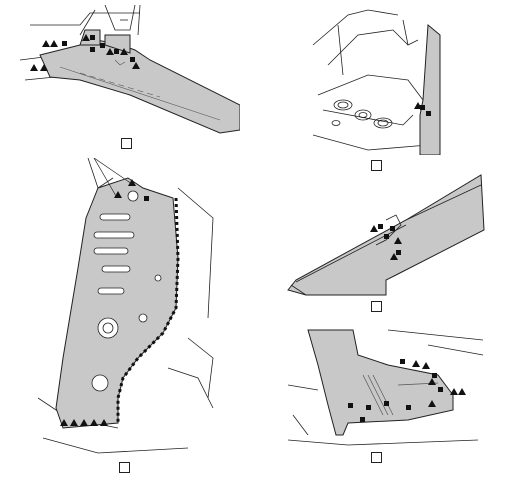 The image size is (525, 482). I want to click on panel-1-weld-marks, so click(85, 52).